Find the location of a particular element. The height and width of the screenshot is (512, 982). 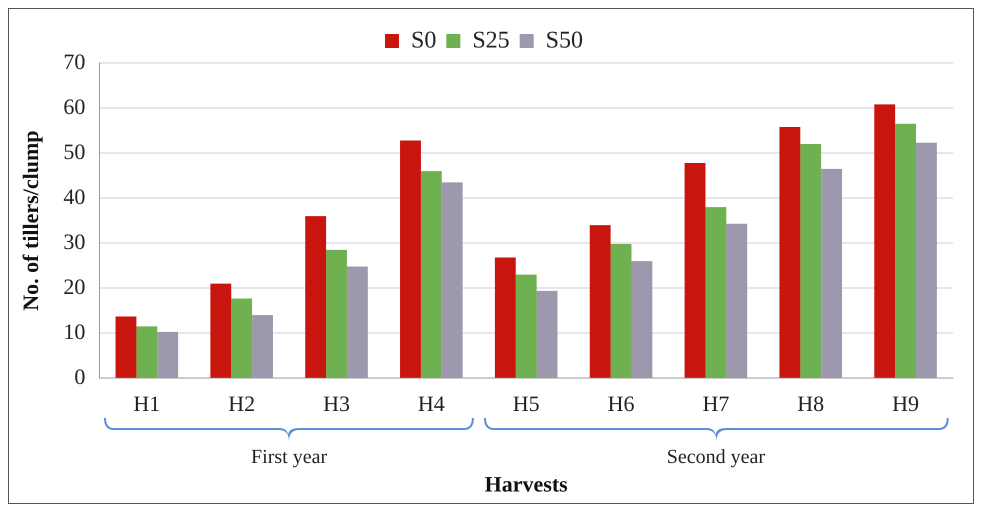

x-tick-label: H5 is located at coordinates (526, 403).